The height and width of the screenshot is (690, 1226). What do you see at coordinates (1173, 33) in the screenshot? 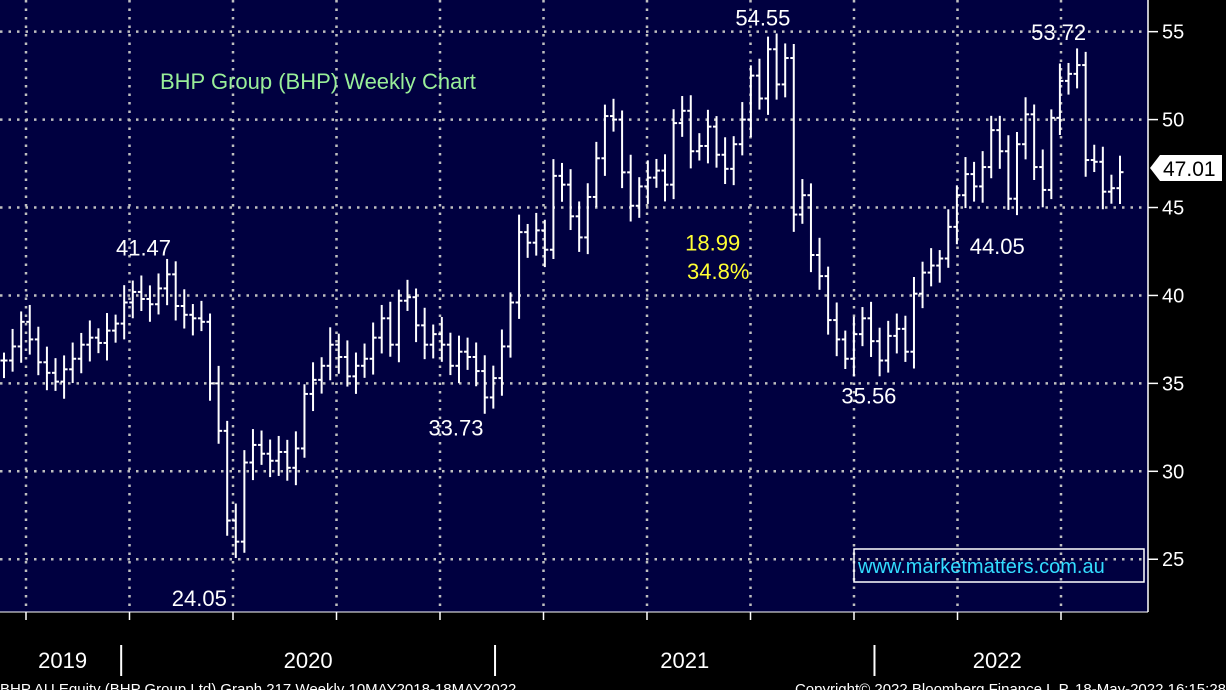
I see `y-tick-label: 55` at bounding box center [1173, 33].